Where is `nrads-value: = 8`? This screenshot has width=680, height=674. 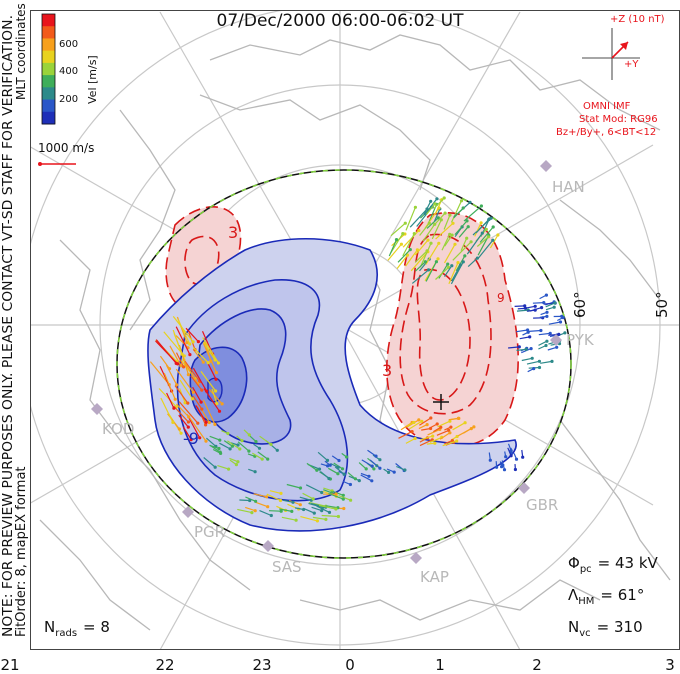
nrads-value: = 8 is located at coordinates (96, 627).